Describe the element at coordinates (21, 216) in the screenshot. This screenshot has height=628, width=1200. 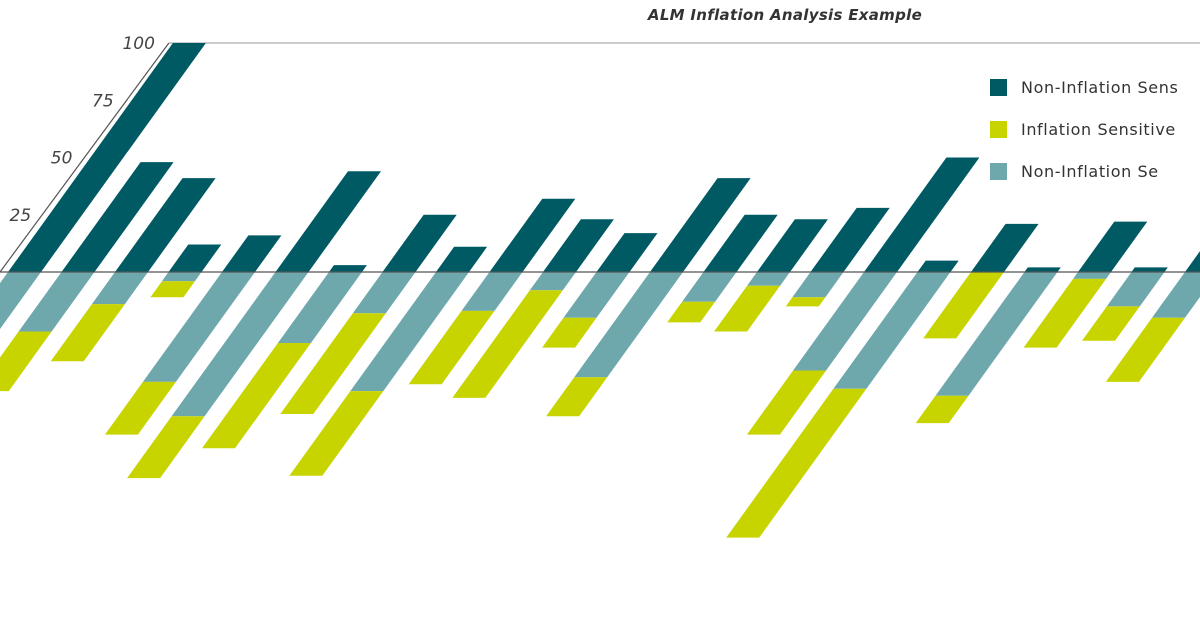
I see `y-tick-label: 25` at that location.